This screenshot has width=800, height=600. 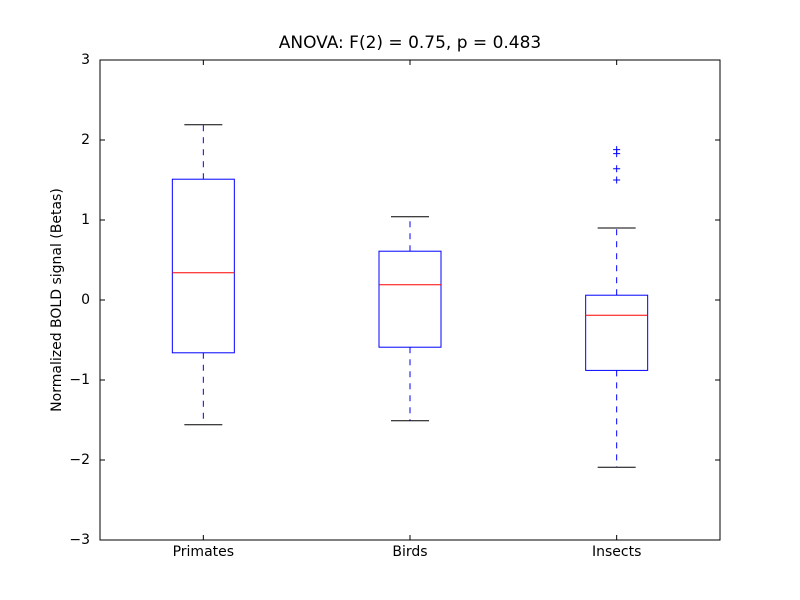 I want to click on y-axis-label: Normalized BOLD signal (Betas), so click(x=57, y=300).